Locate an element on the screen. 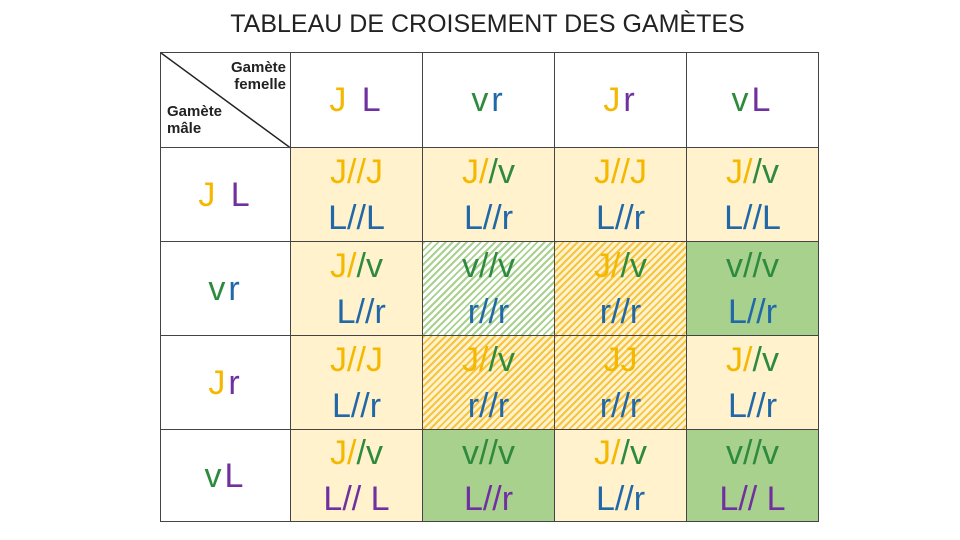 The height and width of the screenshot is (540, 960). genotype-cell: JJ r//r is located at coordinates (620, 382).